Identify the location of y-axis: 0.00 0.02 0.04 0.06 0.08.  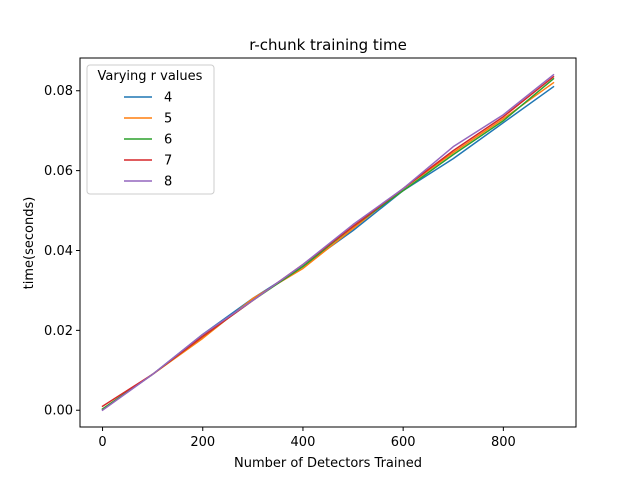
(62, 251).